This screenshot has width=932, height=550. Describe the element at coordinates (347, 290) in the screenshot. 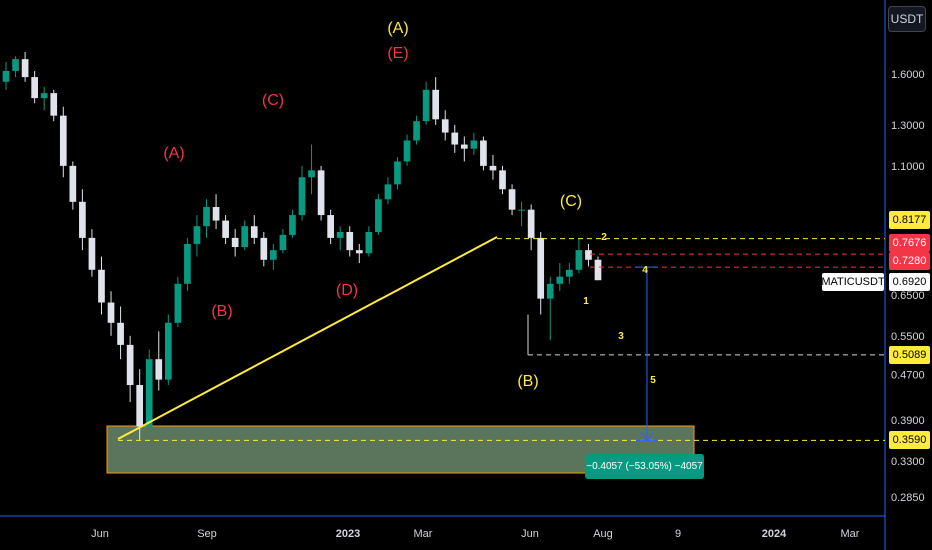

I see `wave-label: (D)` at that location.